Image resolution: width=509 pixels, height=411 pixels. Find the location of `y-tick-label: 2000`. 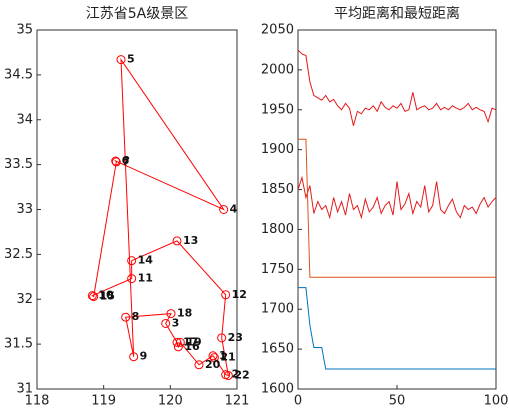

y-tick-label: 2000 is located at coordinates (277, 69).